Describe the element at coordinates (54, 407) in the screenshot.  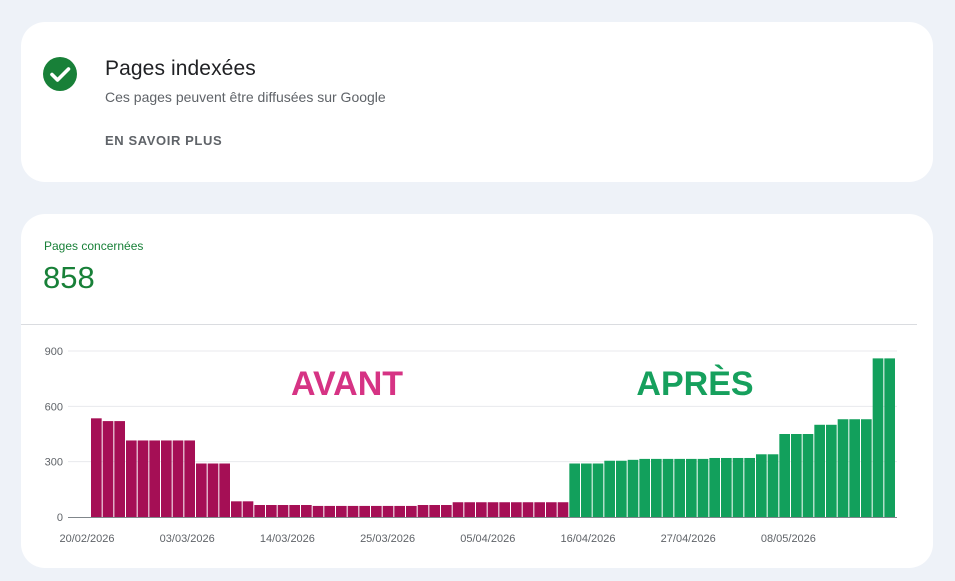
I see `y-tick-label: 600` at that location.